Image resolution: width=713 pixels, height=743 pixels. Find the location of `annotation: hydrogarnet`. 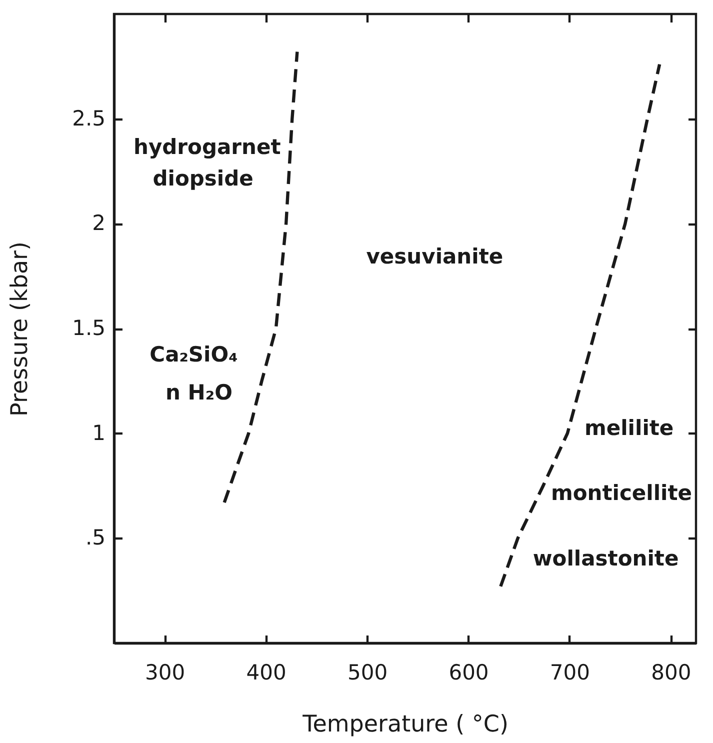

annotation: hydrogarnet is located at coordinates (207, 146).